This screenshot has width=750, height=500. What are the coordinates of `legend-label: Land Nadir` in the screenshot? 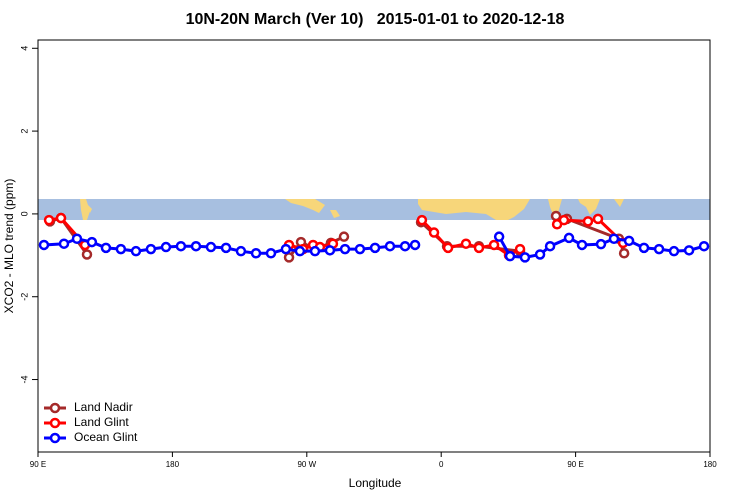 It's located at (103, 407).